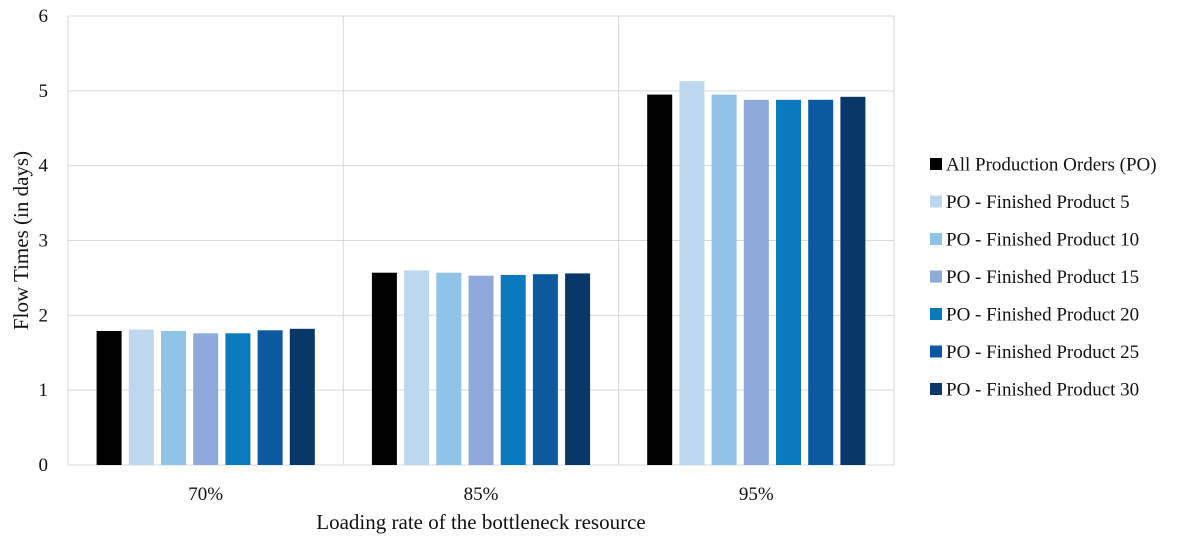 This screenshot has height=537, width=1194. What do you see at coordinates (1042, 315) in the screenshot?
I see `legend-label: PO - Finished Product 20` at bounding box center [1042, 315].